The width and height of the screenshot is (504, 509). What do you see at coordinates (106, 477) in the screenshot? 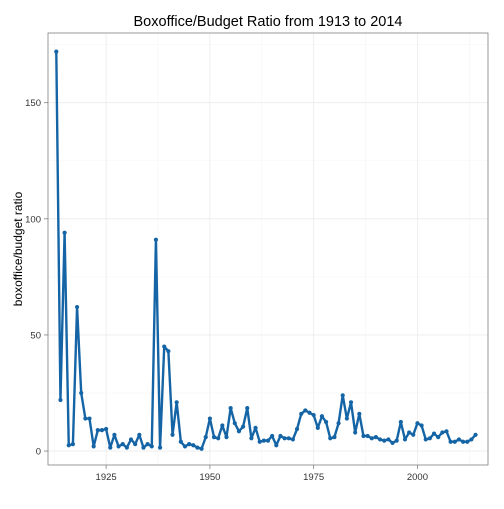
I see `x-tick-label: 1925` at bounding box center [106, 477].